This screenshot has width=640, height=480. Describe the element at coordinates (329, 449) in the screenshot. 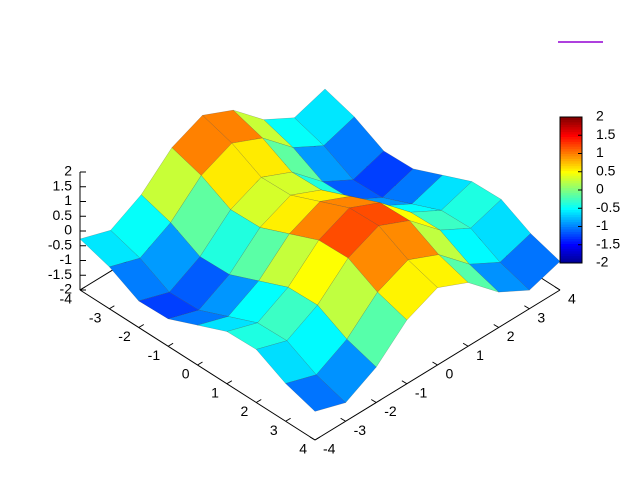

I see `y-tick-label: -4` at that location.